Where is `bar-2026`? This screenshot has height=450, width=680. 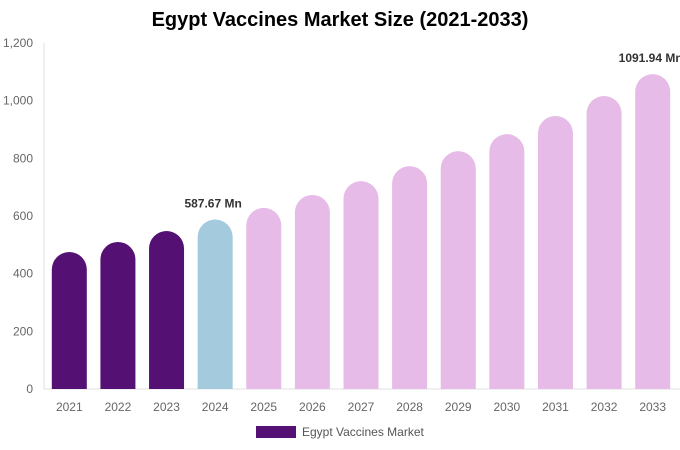 bar-2026 is located at coordinates (312, 291).